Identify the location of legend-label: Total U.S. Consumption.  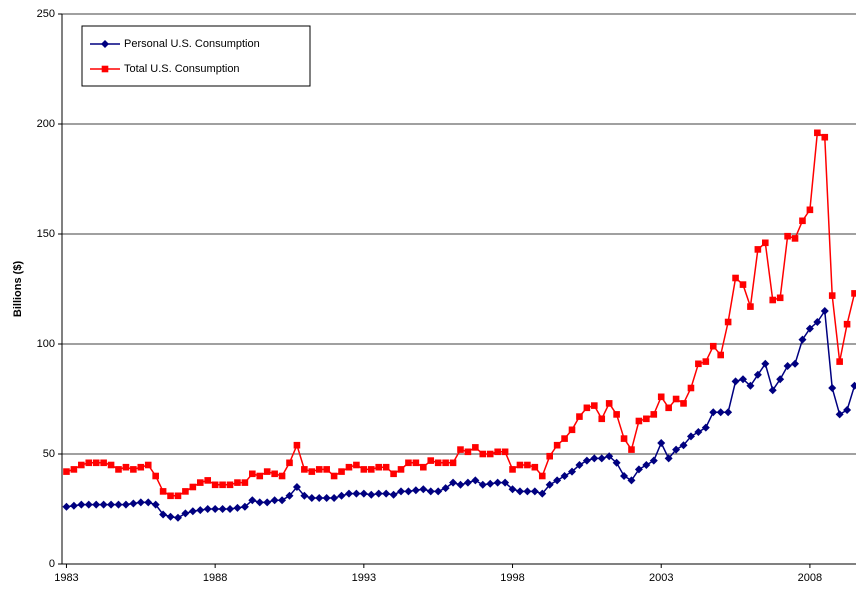
(182, 69).